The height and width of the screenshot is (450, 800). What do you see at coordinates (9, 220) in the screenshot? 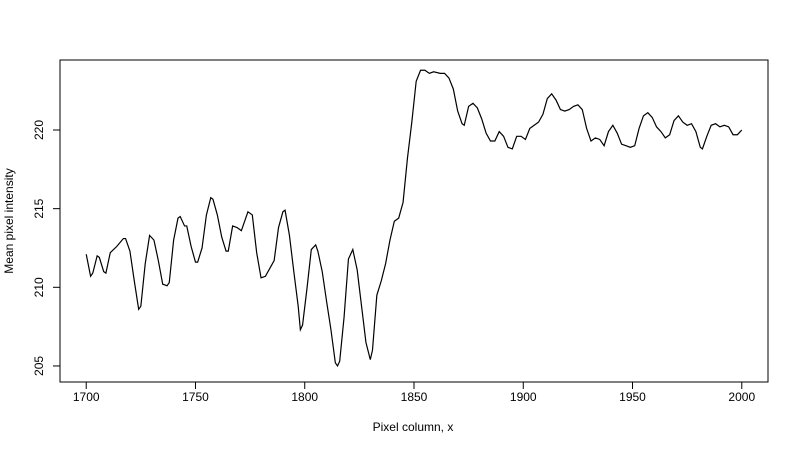
I see `y-axis-label: Mean pixel intensity` at bounding box center [9, 220].